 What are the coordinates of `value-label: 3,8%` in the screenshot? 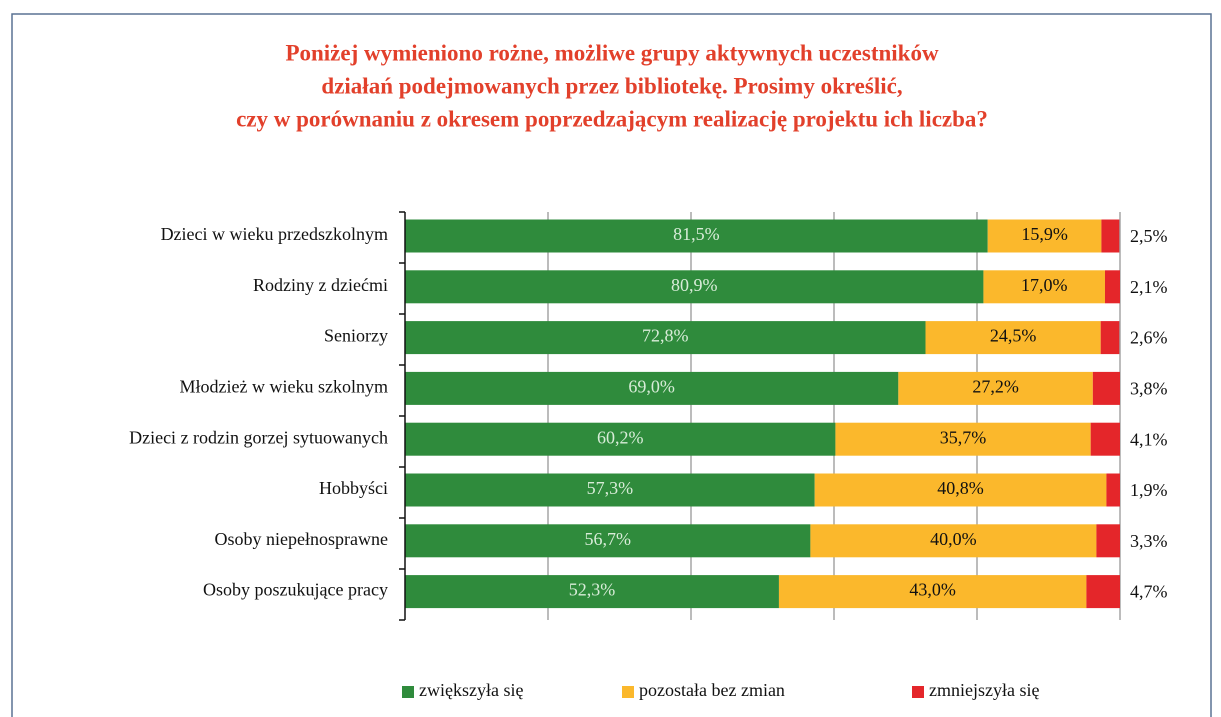 It's located at (1149, 389).